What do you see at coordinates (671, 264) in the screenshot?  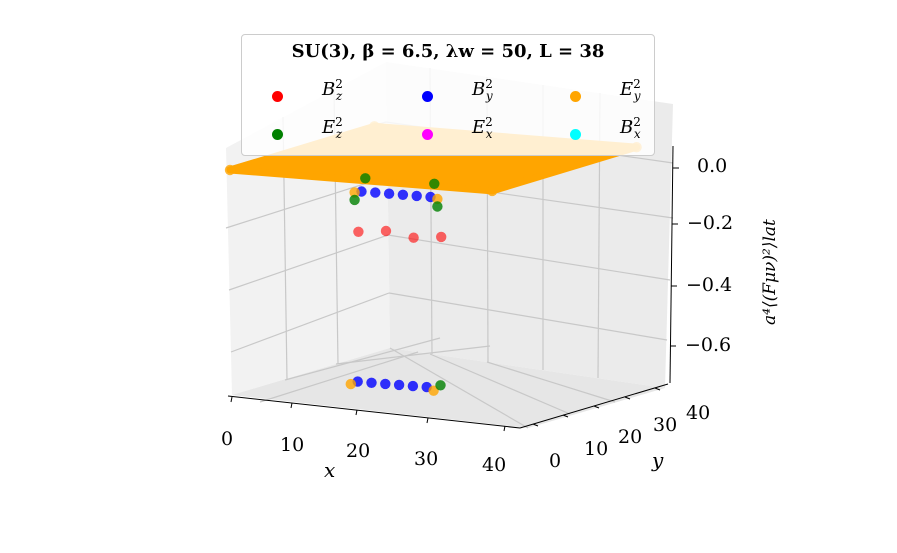 I see `z-axis-line` at bounding box center [671, 264].